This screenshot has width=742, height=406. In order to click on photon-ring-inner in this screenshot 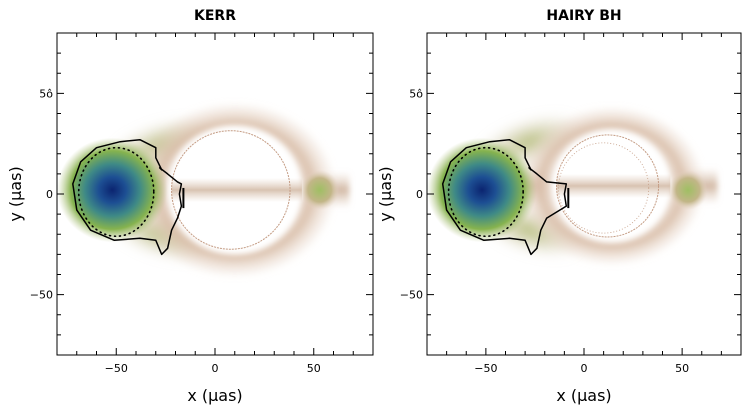, I will do `click(604, 188)`.